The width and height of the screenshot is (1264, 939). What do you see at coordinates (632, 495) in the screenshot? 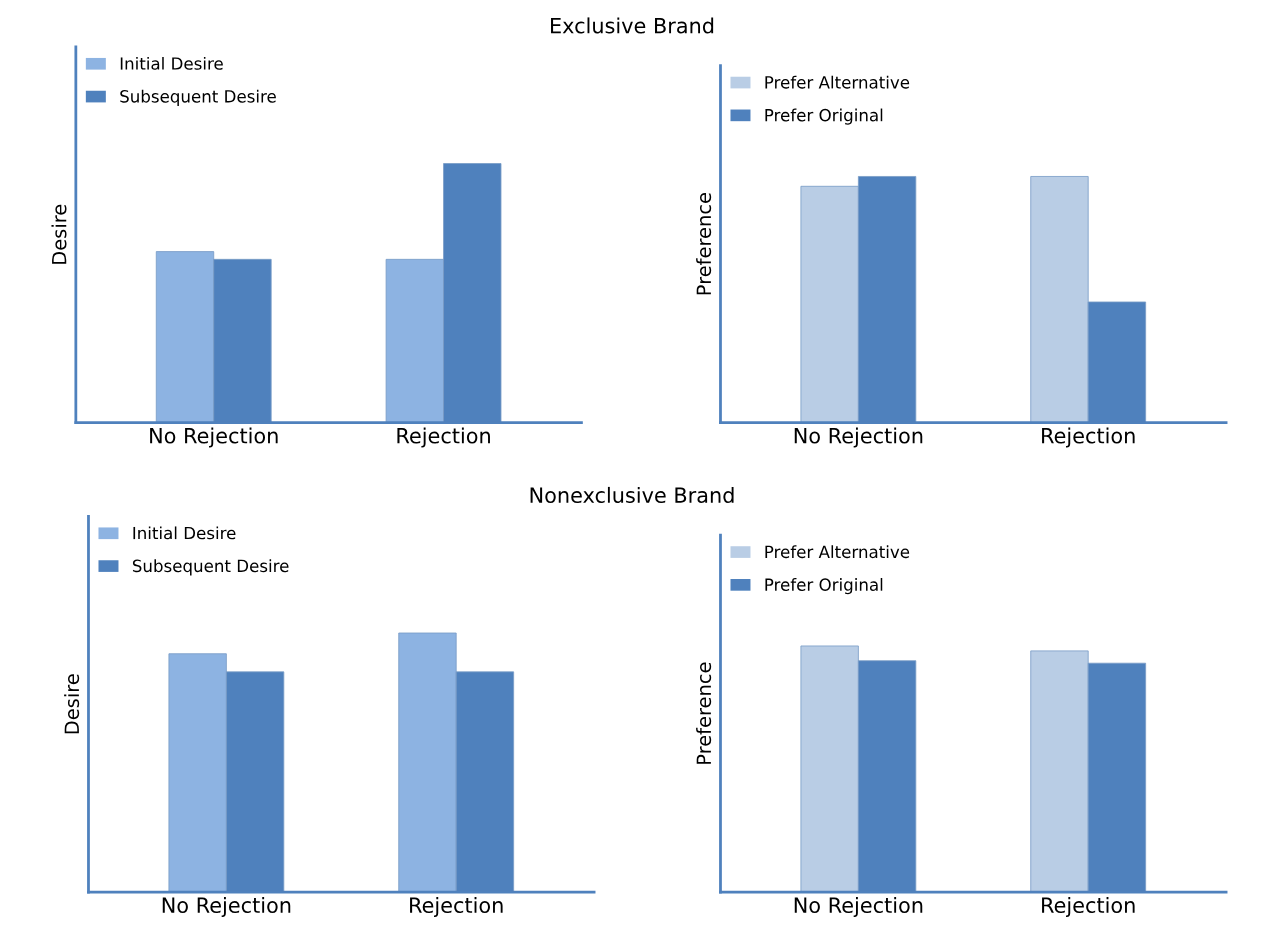
I see `chart-title: Nonexclusive Brand` at bounding box center [632, 495].